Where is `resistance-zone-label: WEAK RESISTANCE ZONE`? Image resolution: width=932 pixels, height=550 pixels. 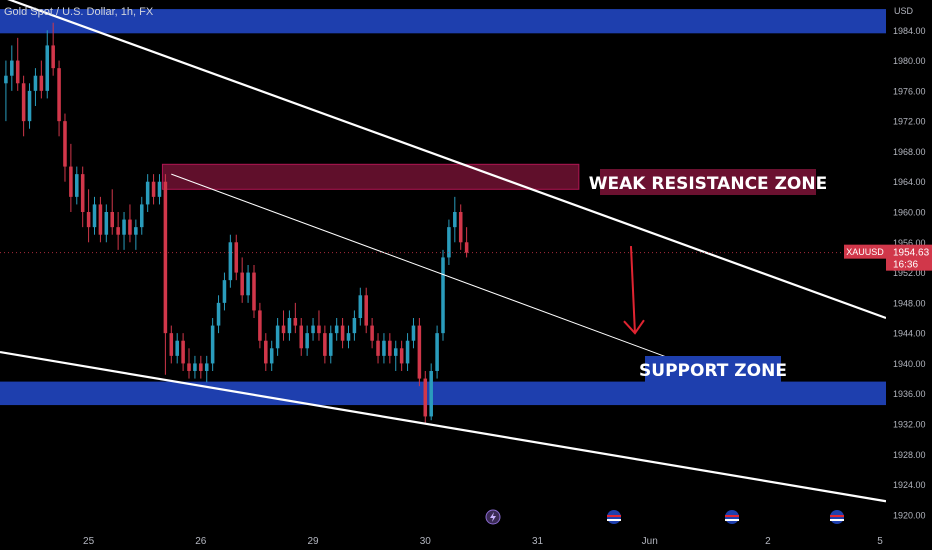 resistance-zone-label: WEAK RESISTANCE ZONE is located at coordinates (708, 182).